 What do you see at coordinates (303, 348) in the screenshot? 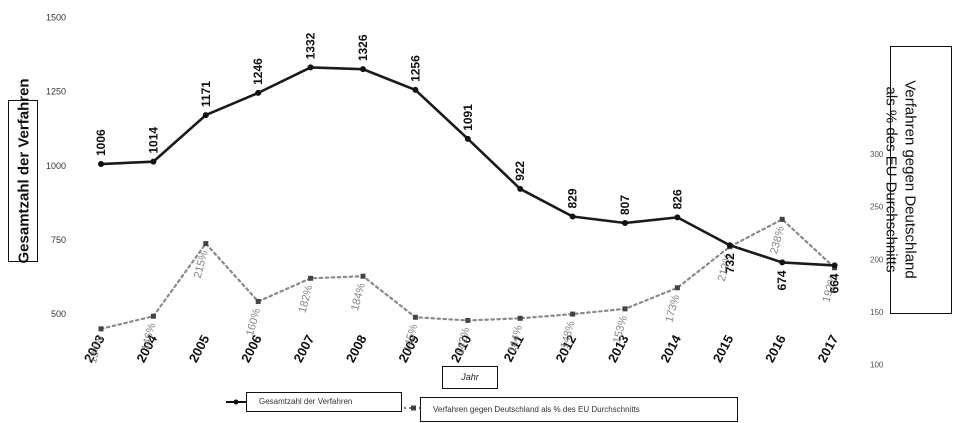
I see `x-tick-label: 2007` at bounding box center [303, 348].